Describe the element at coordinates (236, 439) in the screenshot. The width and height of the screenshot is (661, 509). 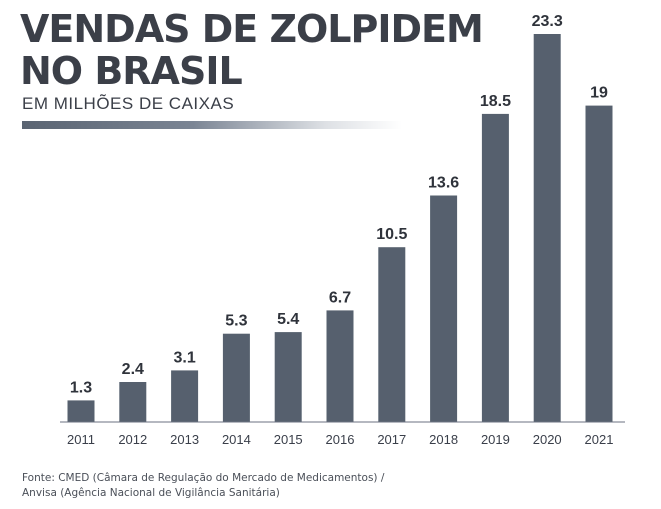
I see `x-tick-label-2014: 2014` at that location.